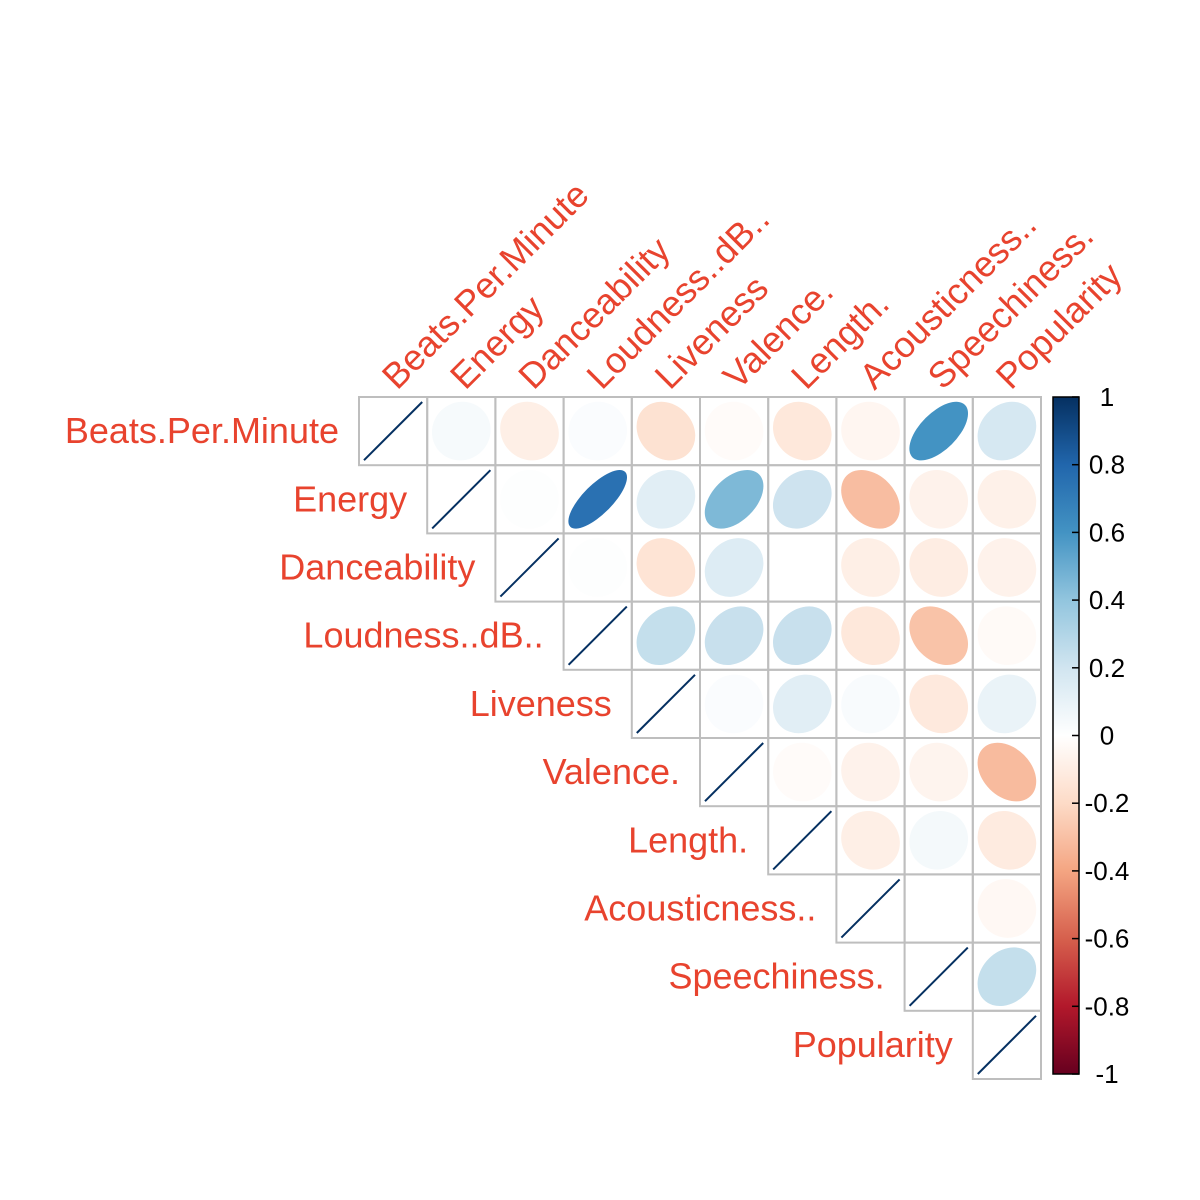 The height and width of the screenshot is (1200, 1200). I want to click on cell-Loudness..dB..-Popularity, so click(1007, 636).